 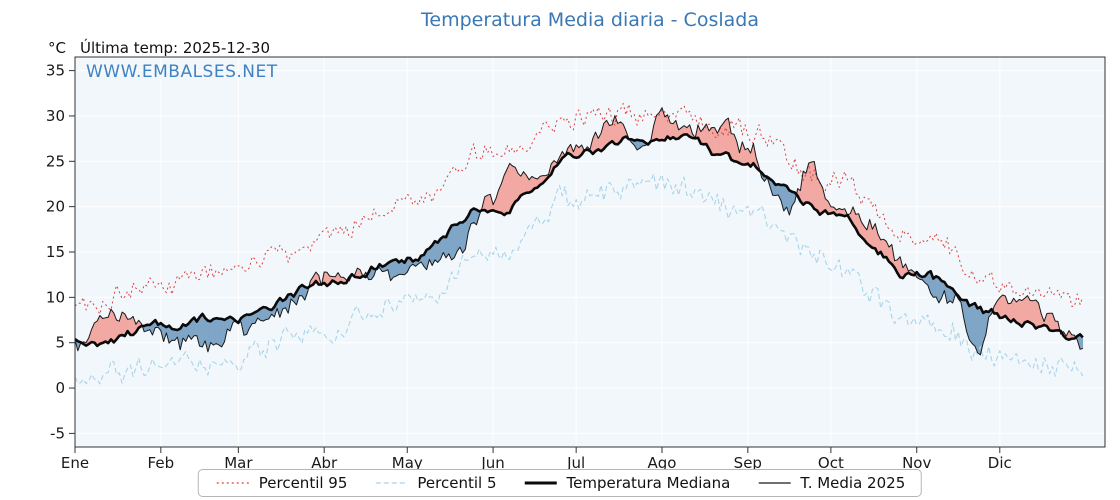 What do you see at coordinates (916, 463) in the screenshot?
I see `x-tick-label: Nov` at bounding box center [916, 463].